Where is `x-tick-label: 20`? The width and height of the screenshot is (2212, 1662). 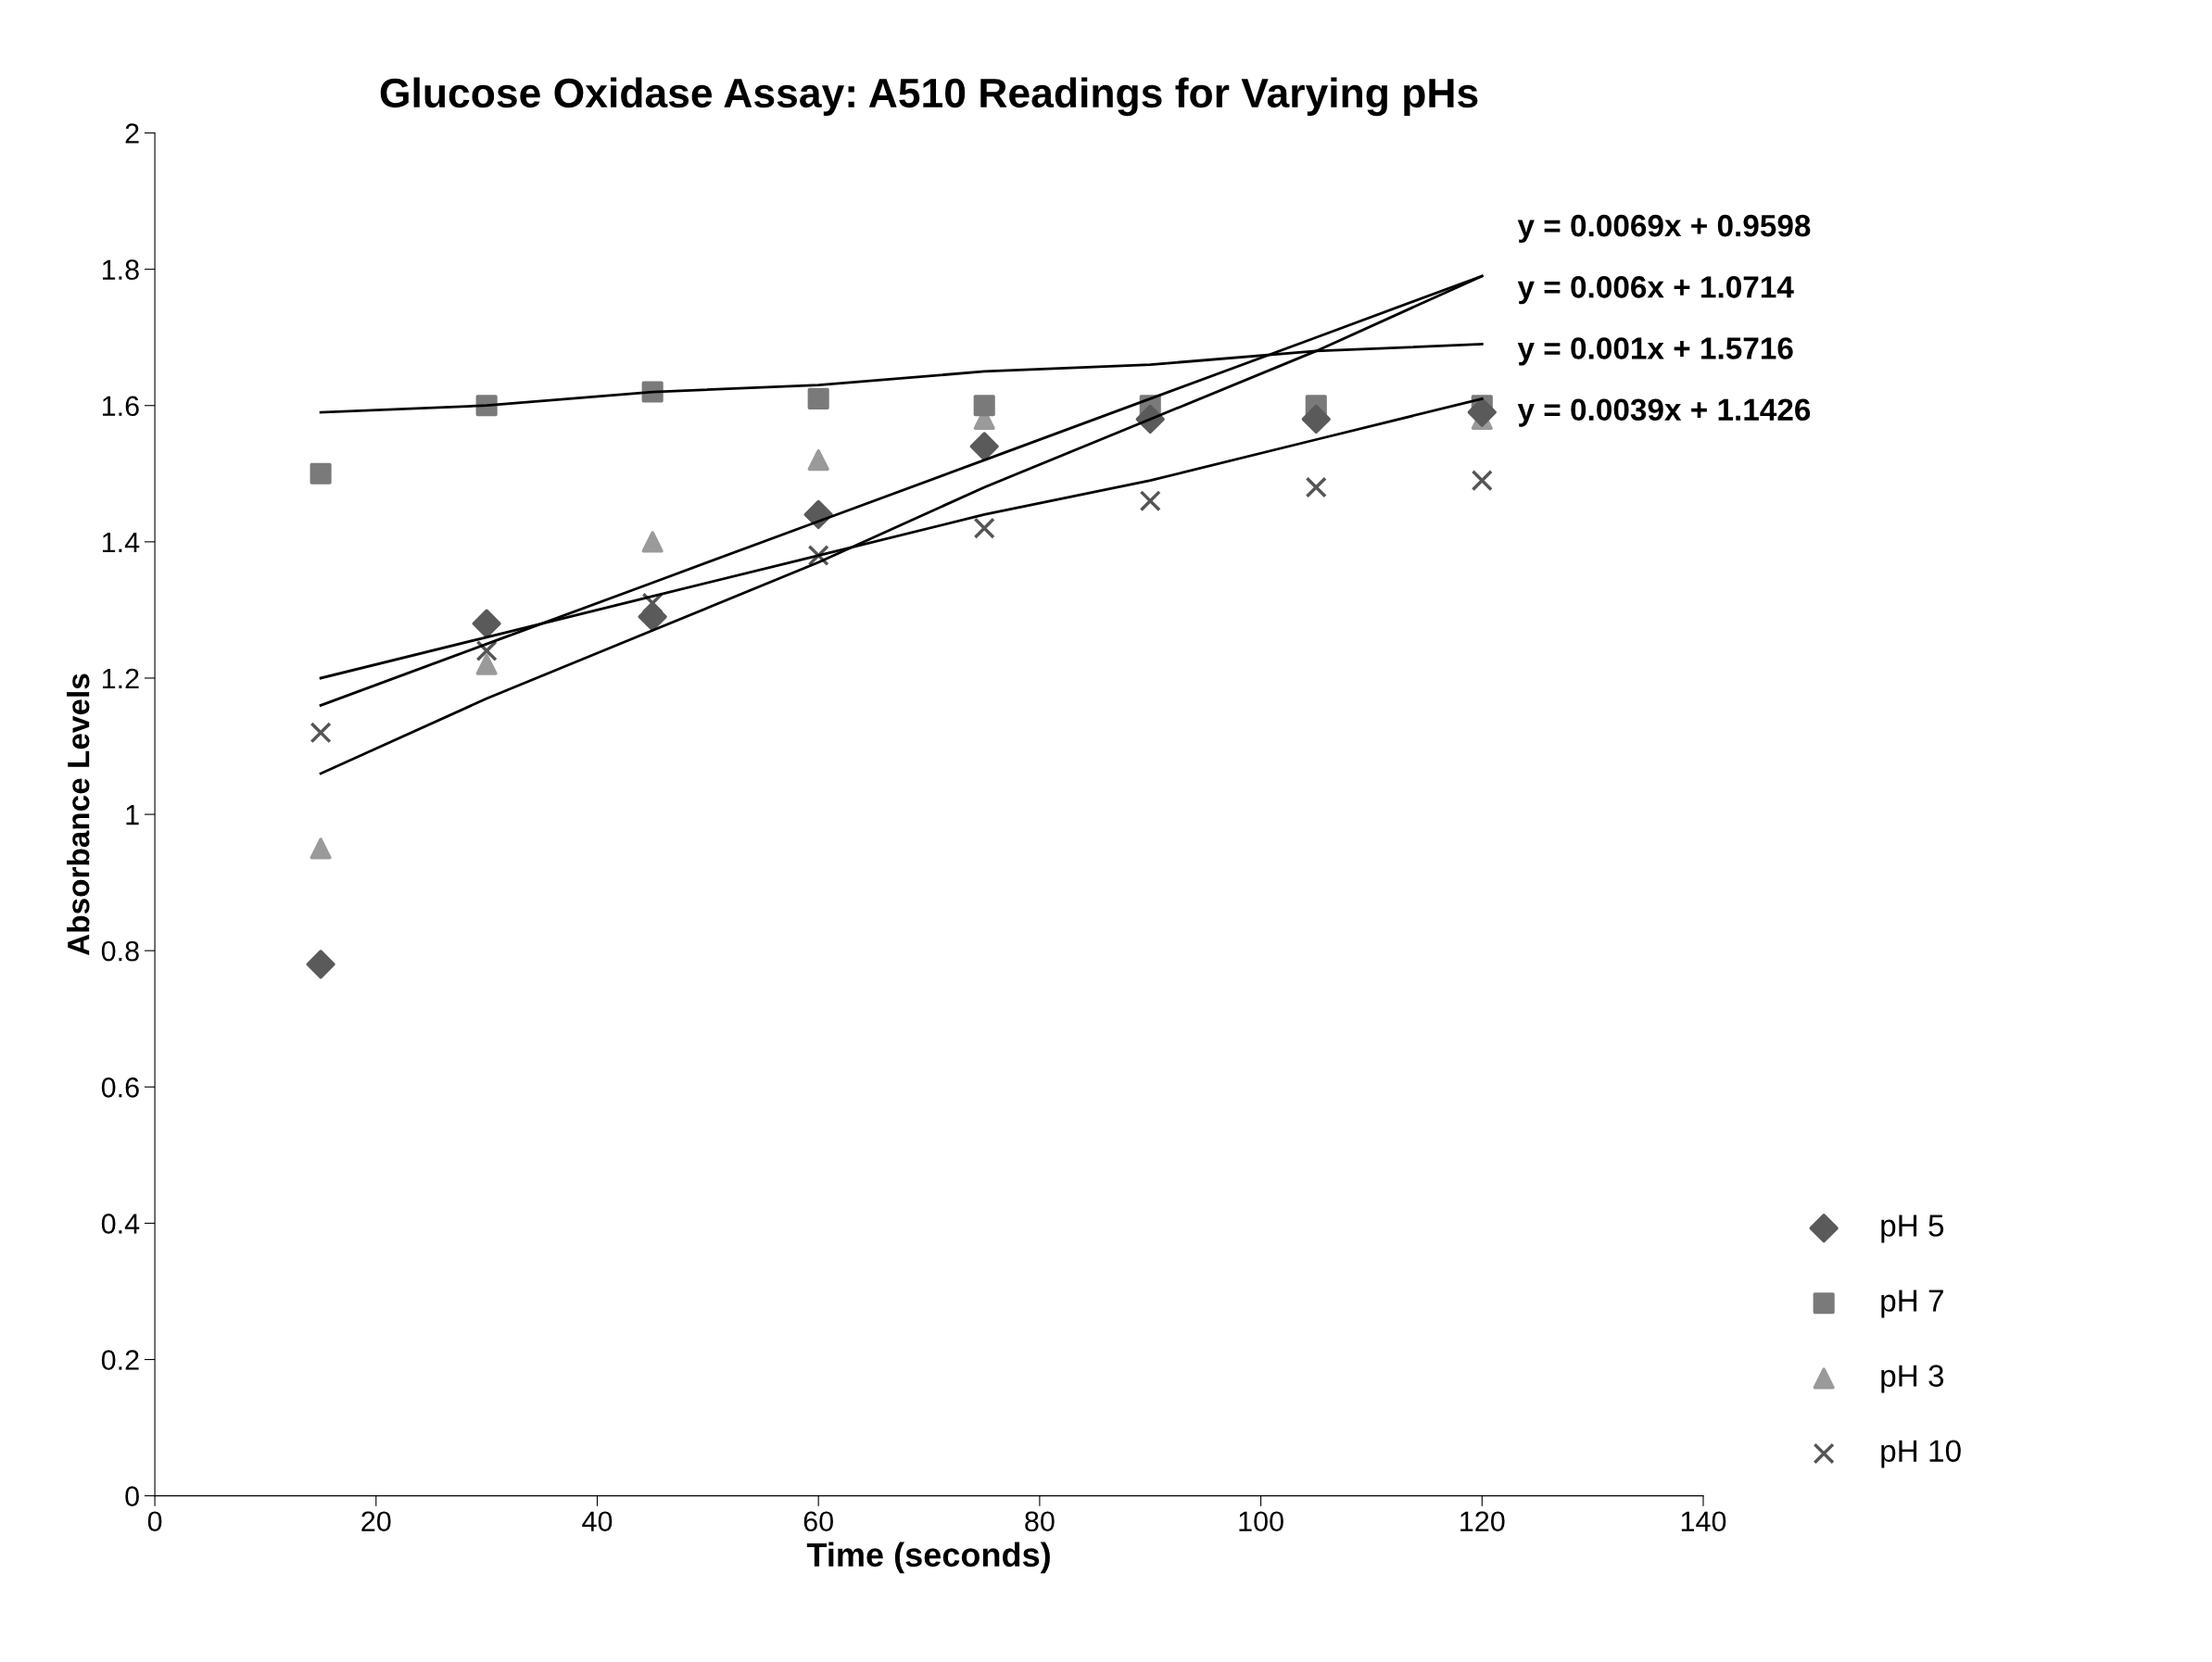 x-tick-label: 20 is located at coordinates (376, 1521).